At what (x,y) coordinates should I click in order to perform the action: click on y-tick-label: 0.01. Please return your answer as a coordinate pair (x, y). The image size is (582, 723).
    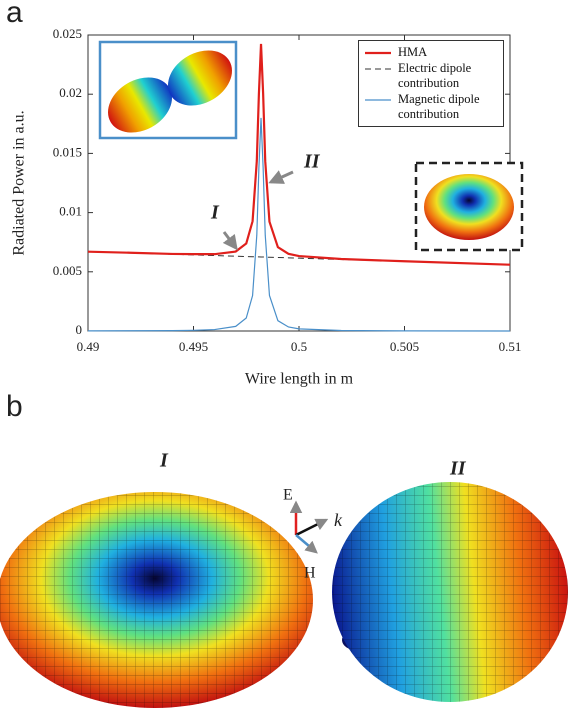
    Looking at the image, I should click on (70, 211).